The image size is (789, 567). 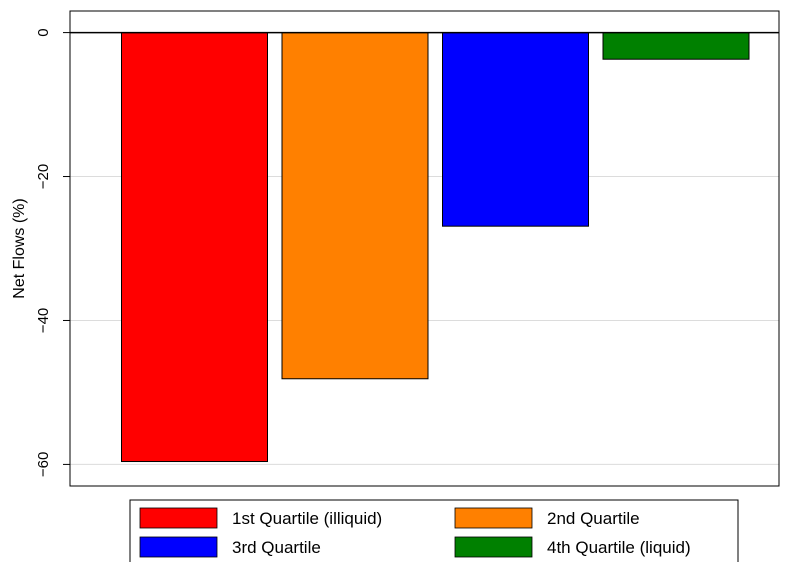 I want to click on y-axis: 0 −20 −40 −60, so click(x=52, y=252).